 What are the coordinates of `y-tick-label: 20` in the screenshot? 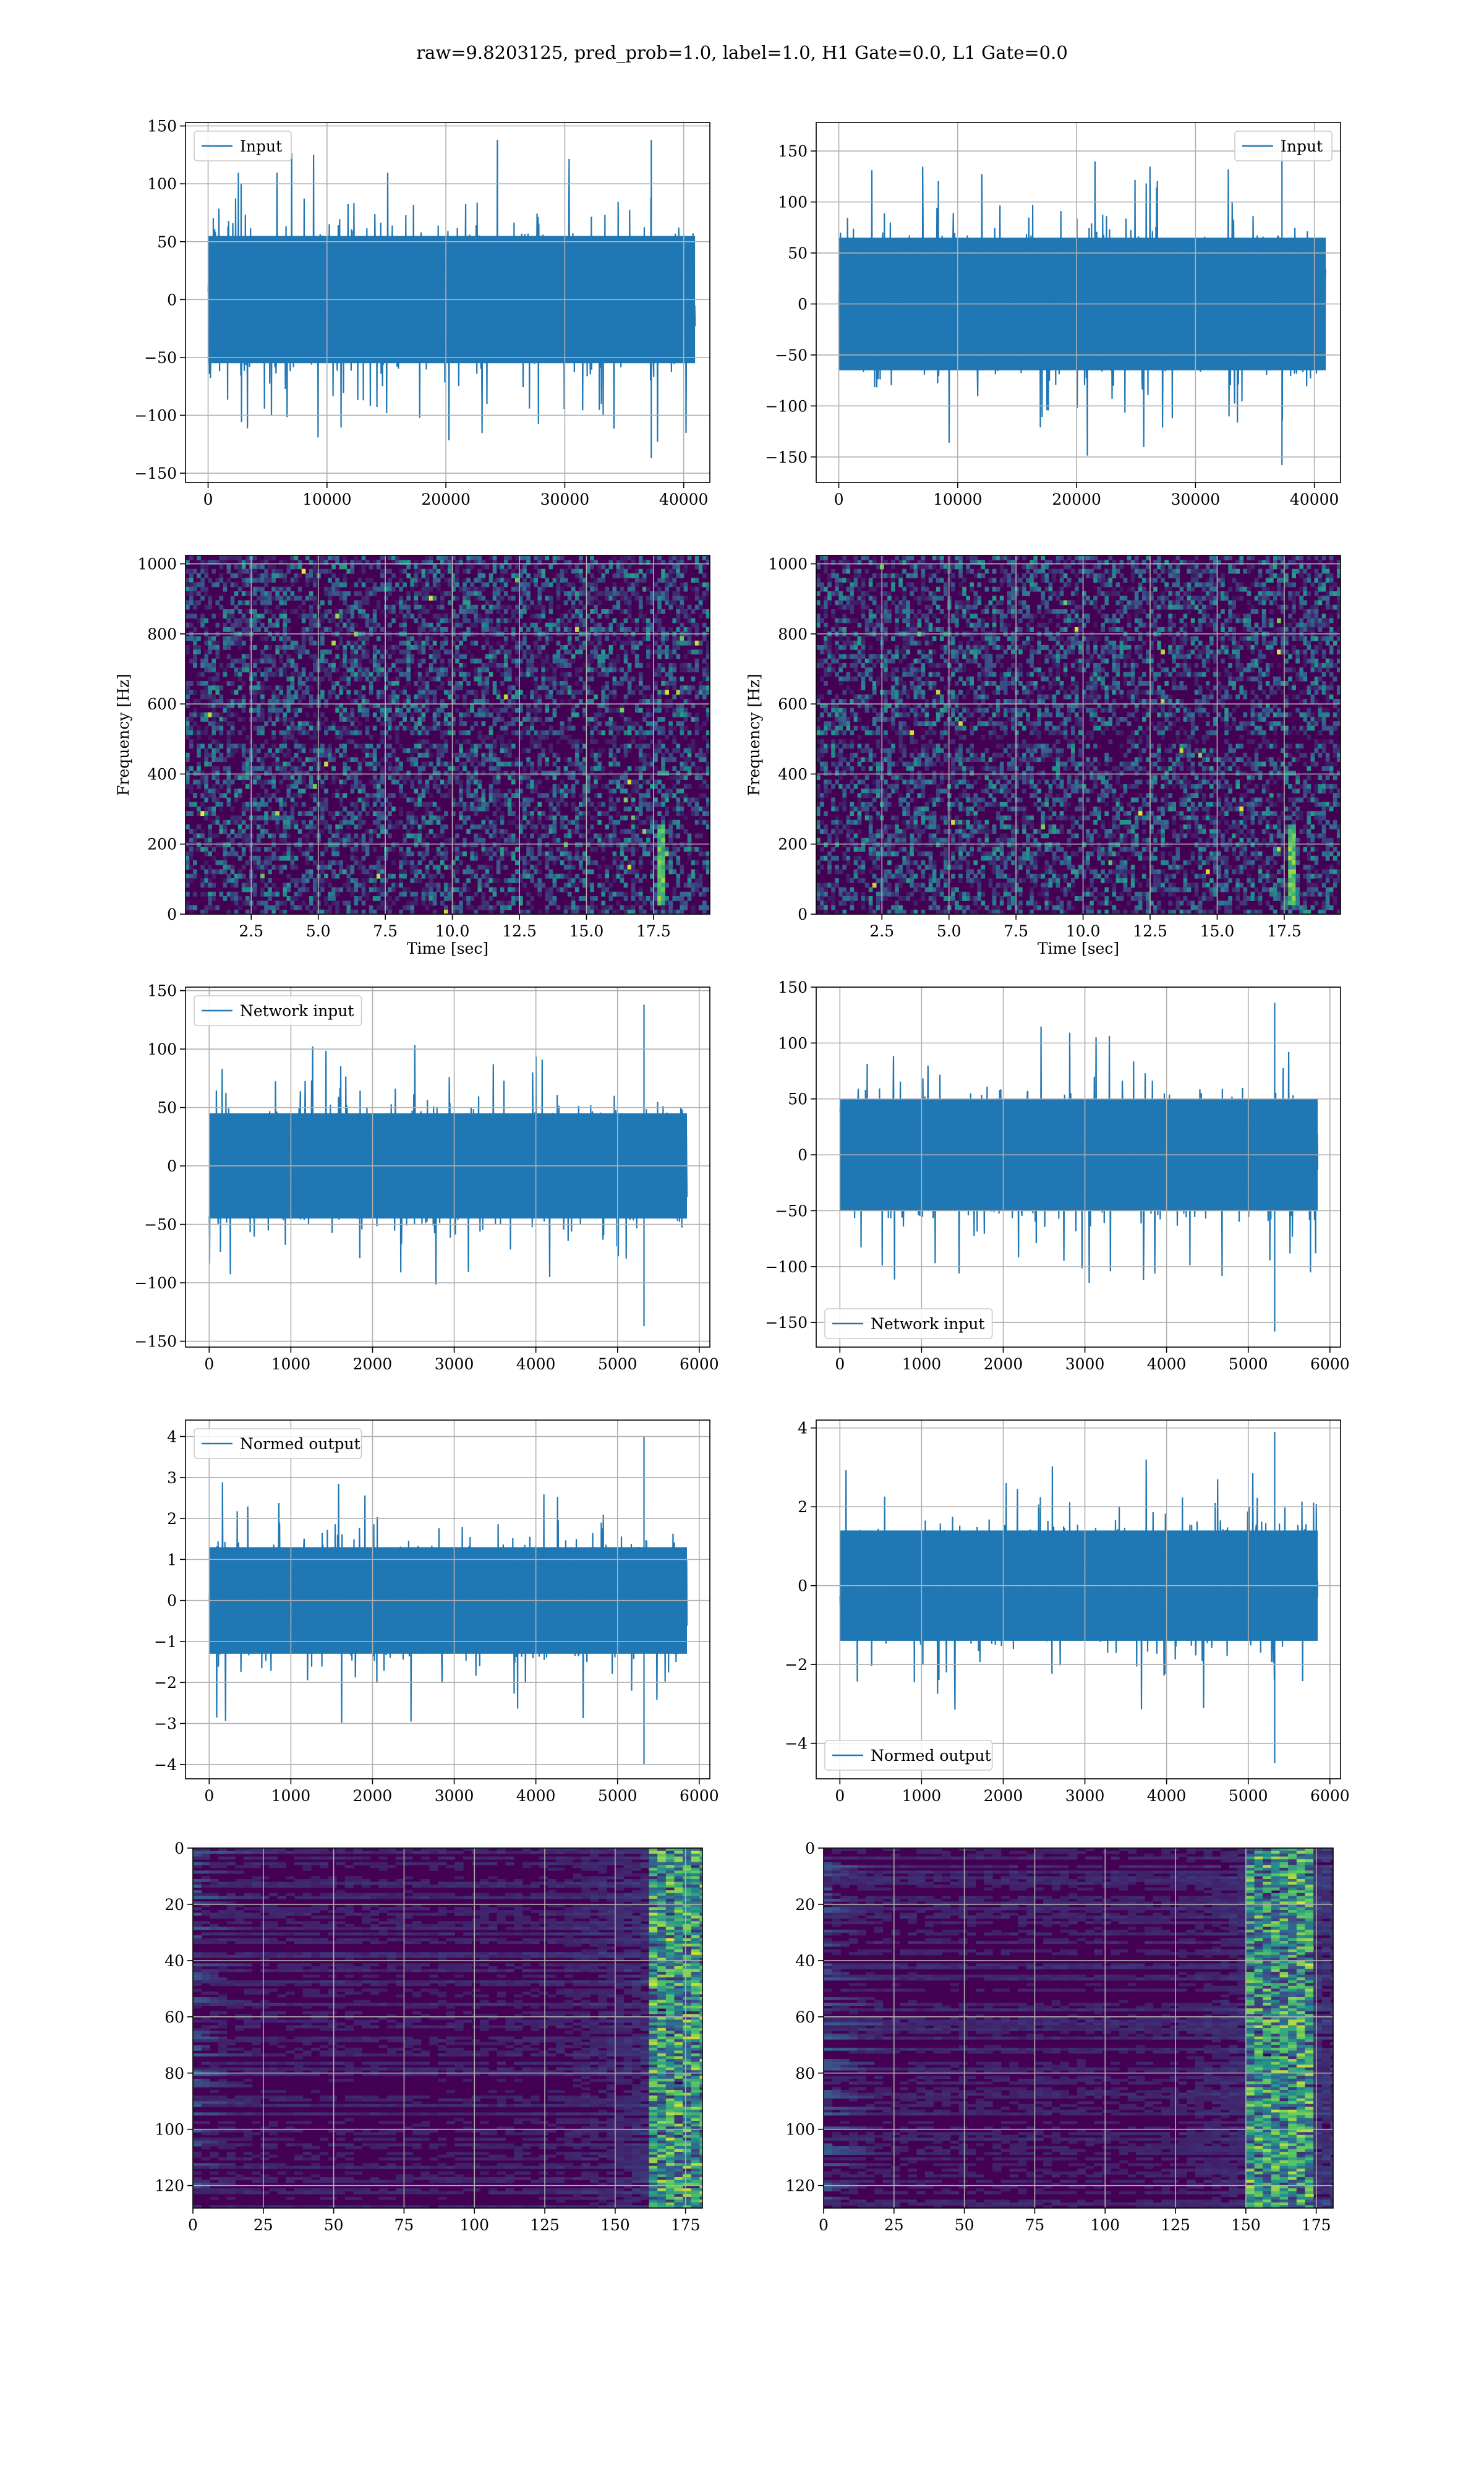 It's located at (174, 1905).